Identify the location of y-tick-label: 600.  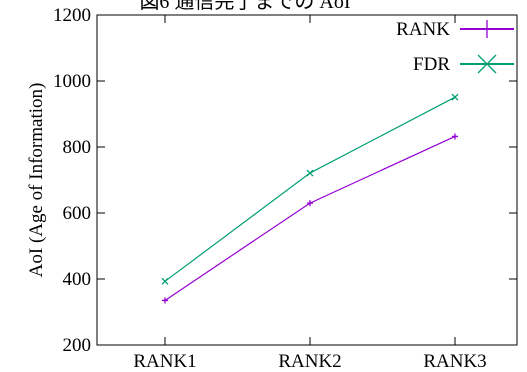
(77, 213).